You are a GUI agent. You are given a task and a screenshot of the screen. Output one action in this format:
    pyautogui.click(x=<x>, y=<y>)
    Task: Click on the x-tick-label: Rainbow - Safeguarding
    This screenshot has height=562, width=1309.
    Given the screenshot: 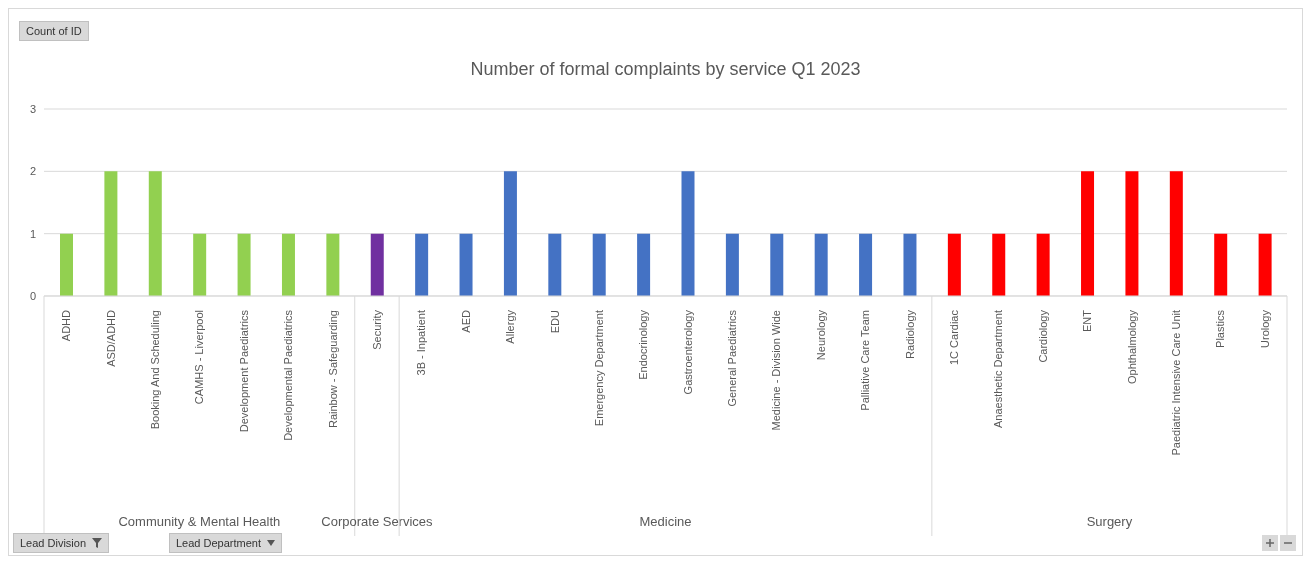 What is the action you would take?
    pyautogui.click(x=332, y=369)
    